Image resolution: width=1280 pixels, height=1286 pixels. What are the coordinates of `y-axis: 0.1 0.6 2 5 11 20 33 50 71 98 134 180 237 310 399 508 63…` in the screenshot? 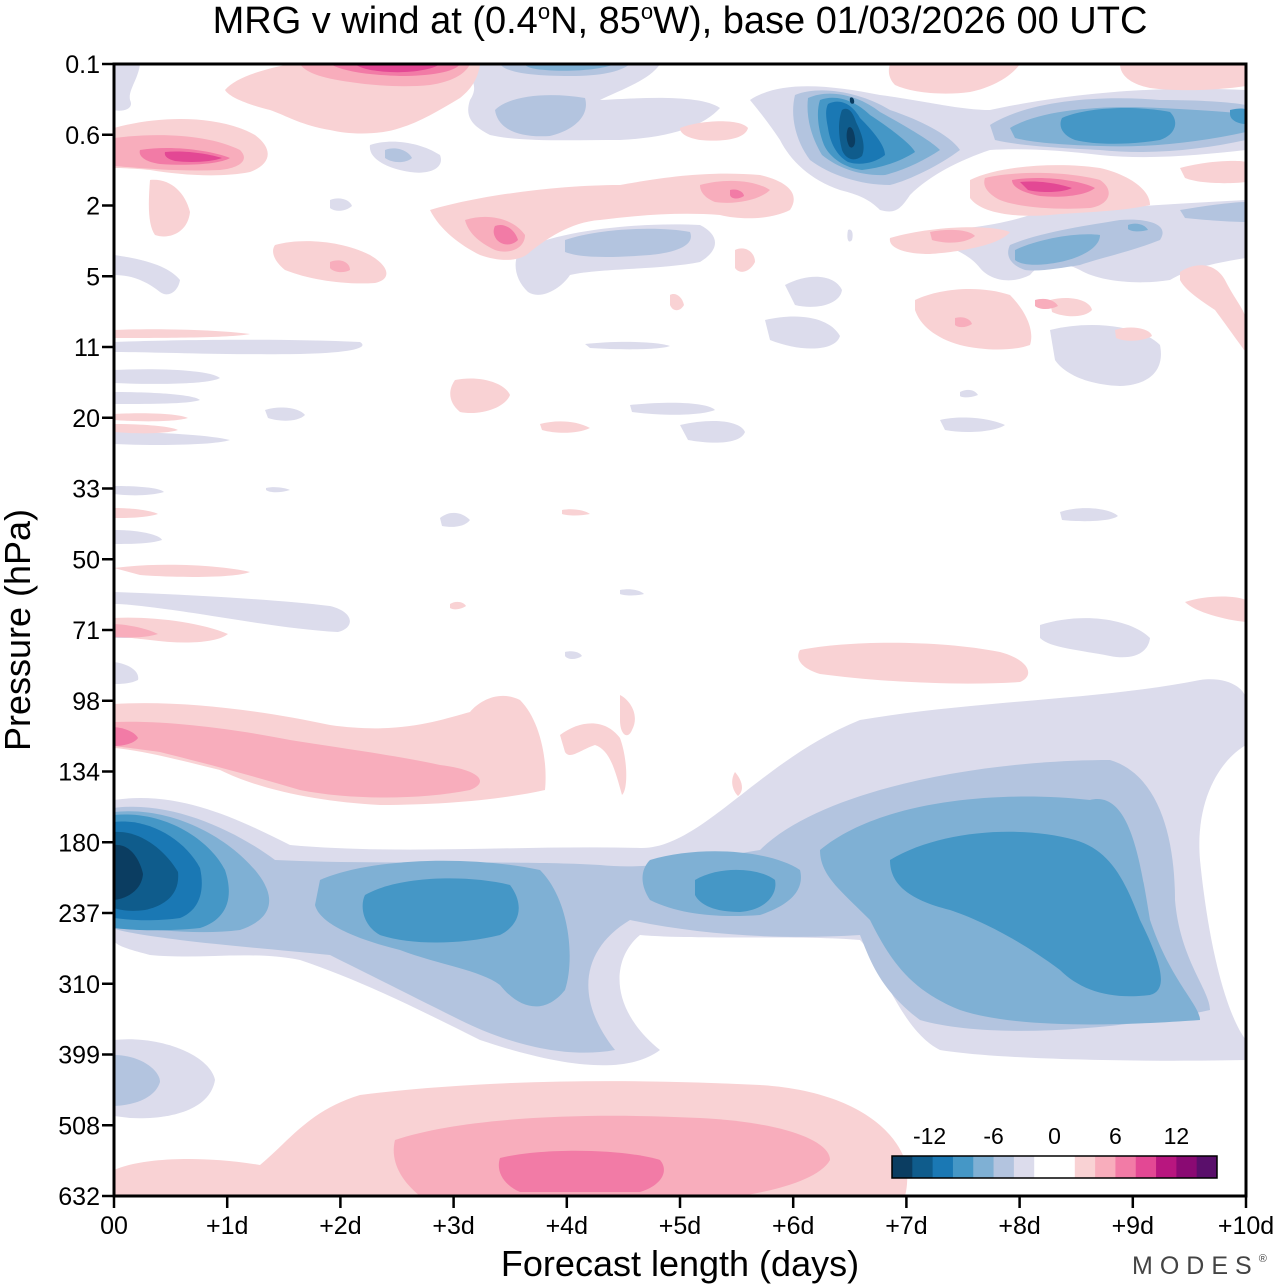 It's located at (86, 631).